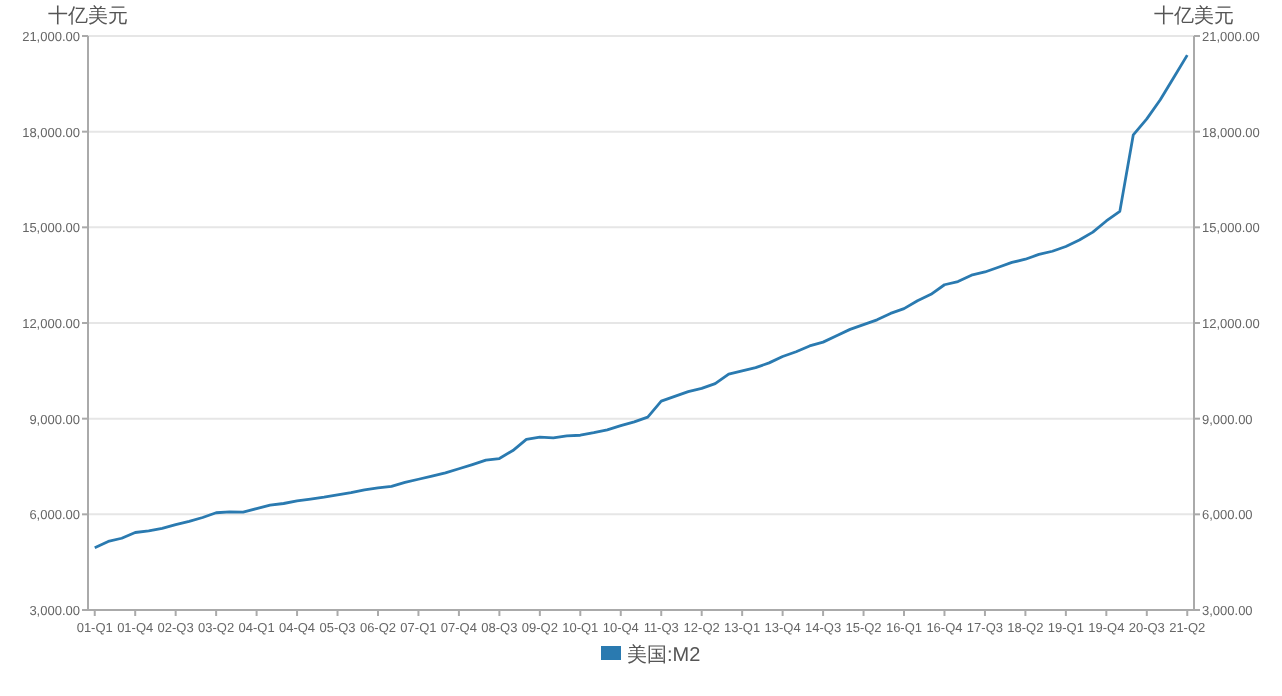 The width and height of the screenshot is (1282, 696). Describe the element at coordinates (664, 655) in the screenshot. I see `legend-label: 美国:M2` at that location.